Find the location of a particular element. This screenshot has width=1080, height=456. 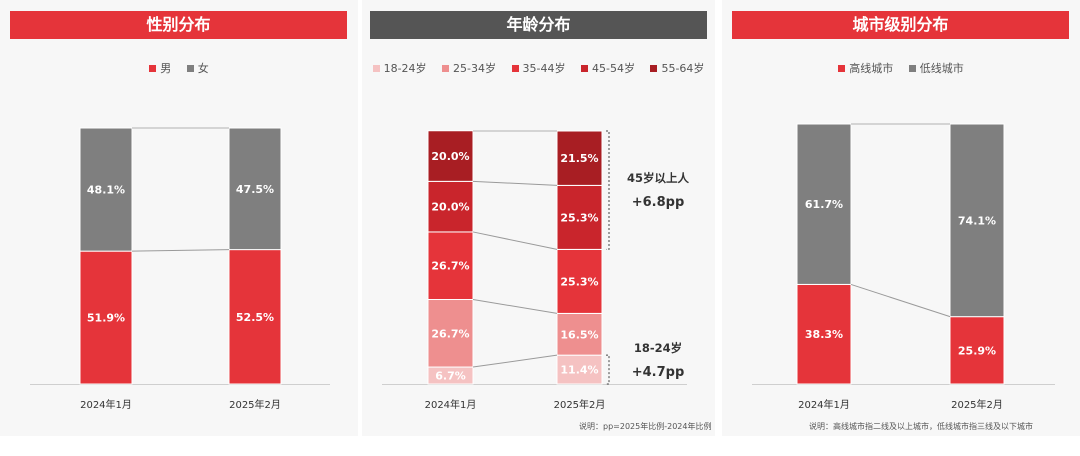

city-data-label: 25.9% is located at coordinates (977, 350).